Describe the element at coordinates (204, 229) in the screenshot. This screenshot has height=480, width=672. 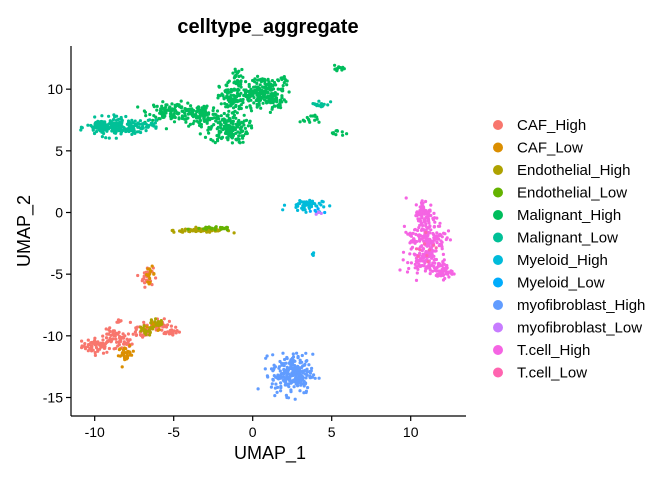
I see `point-Endothelial_Low` at that location.